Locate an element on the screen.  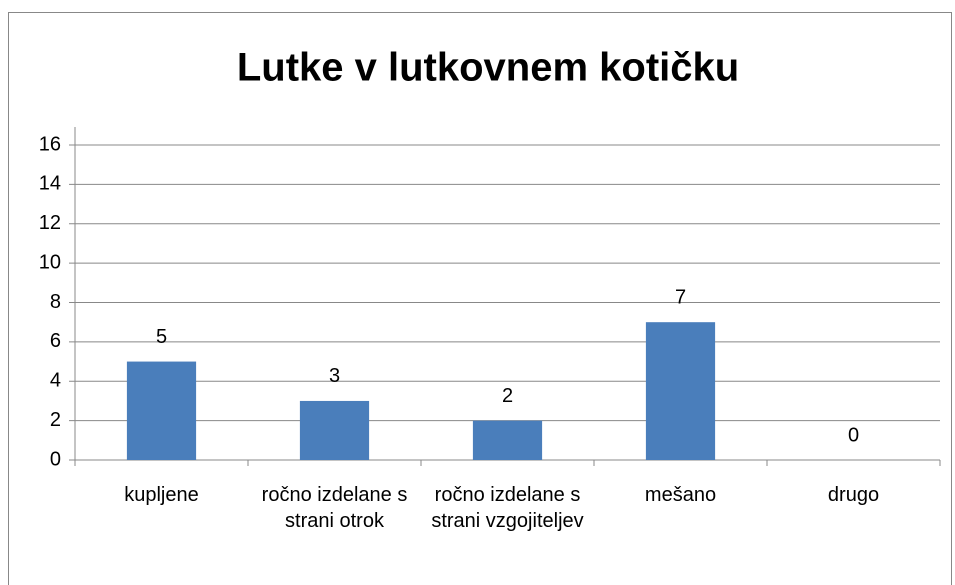
x-tick-label: mešano is located at coordinates (680, 495).